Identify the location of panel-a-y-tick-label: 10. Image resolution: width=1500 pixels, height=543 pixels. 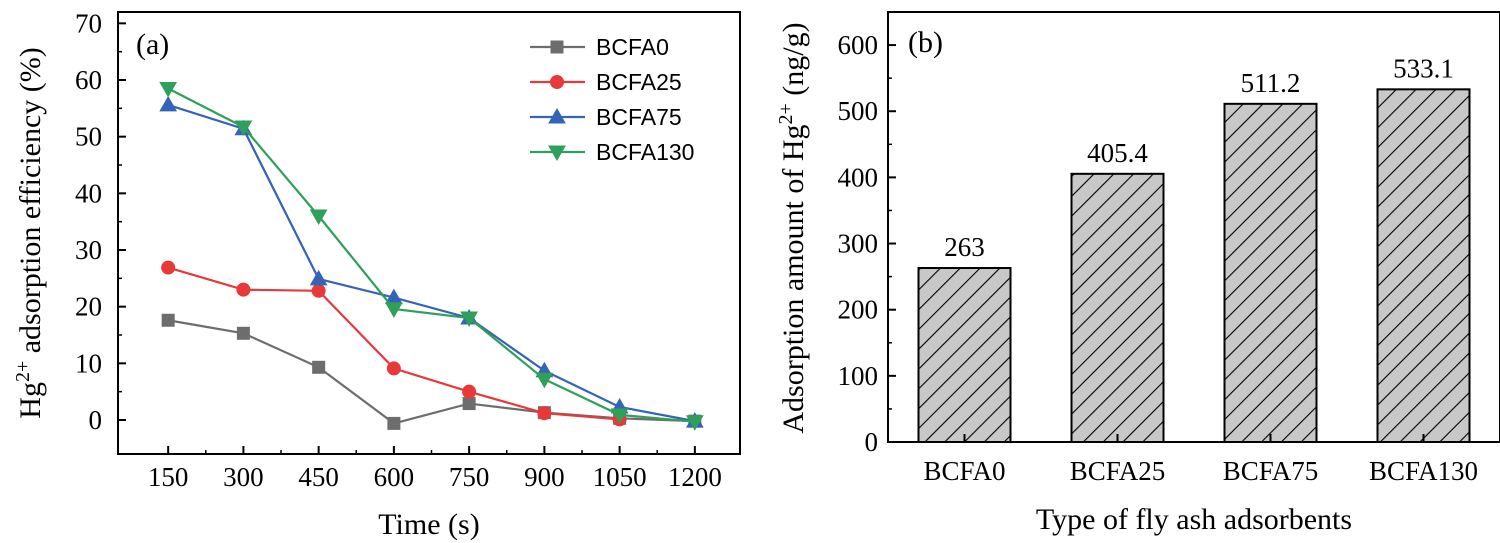
(88, 363).